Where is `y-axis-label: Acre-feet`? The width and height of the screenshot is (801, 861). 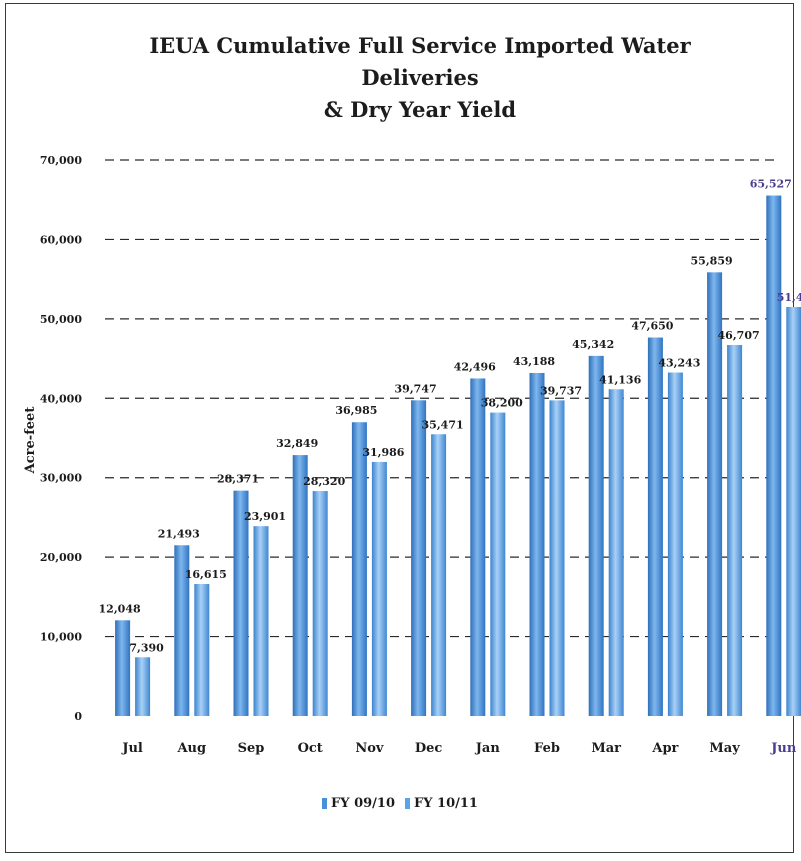
y-axis-label: Acre-feet is located at coordinates (30, 441).